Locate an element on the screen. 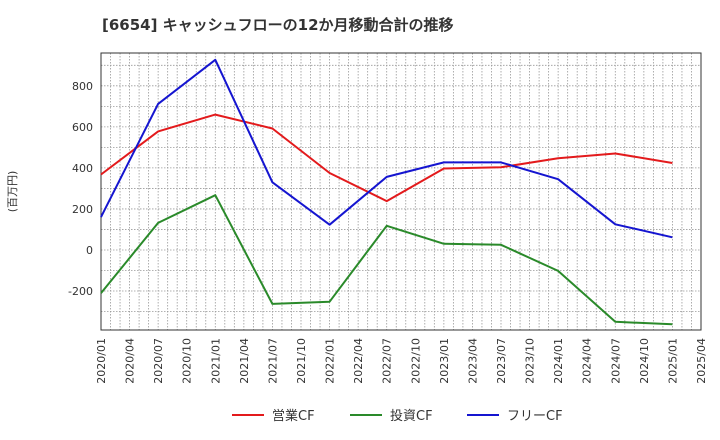  y-tick-label: 400 is located at coordinates (82, 168).